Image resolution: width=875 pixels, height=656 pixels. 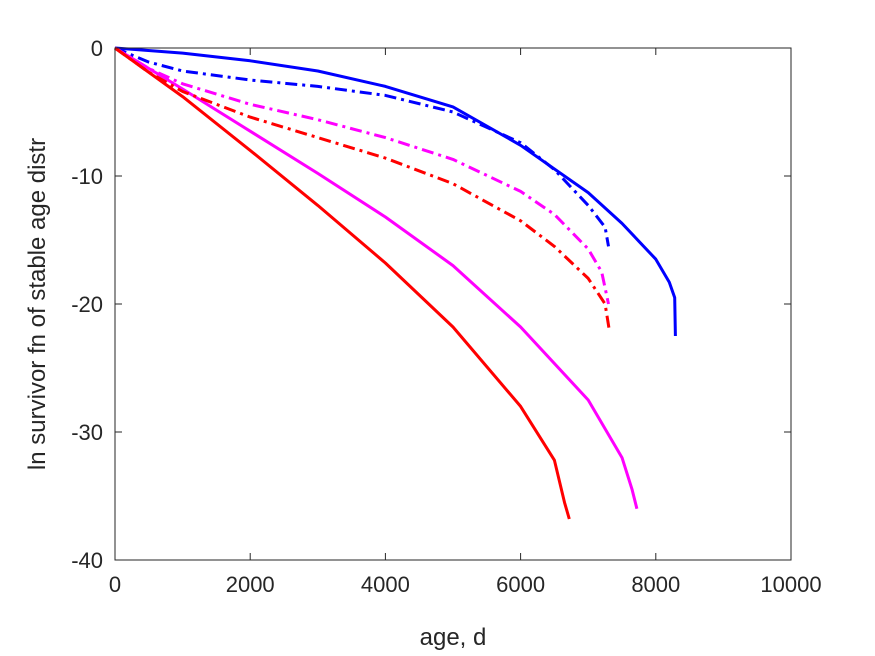 What do you see at coordinates (115, 584) in the screenshot?
I see `x-tick-label: 0` at bounding box center [115, 584].